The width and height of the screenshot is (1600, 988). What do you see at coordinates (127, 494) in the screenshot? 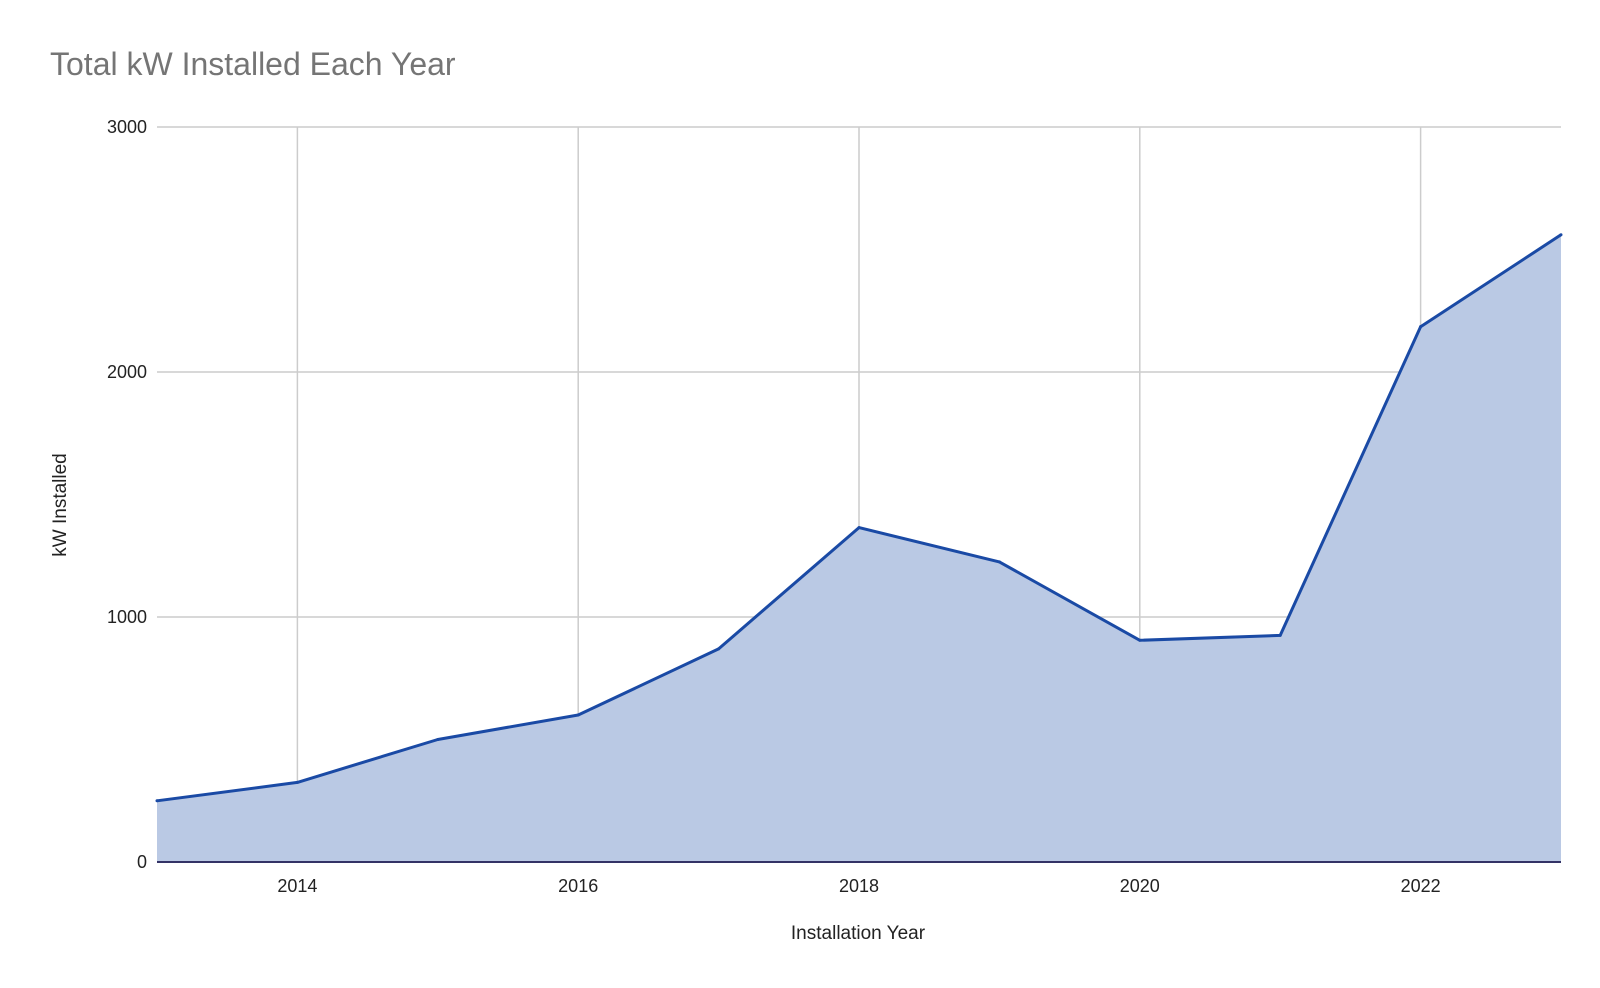
I see `y-axis-ticks: 0 1000 2000 3000` at bounding box center [127, 494].